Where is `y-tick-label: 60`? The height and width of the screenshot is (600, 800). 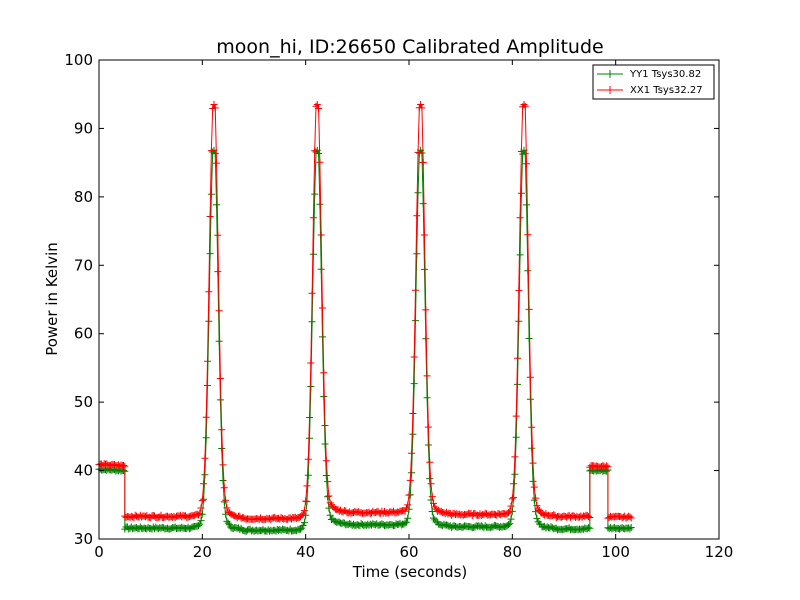 y-tick-label: 60 is located at coordinates (83, 334).